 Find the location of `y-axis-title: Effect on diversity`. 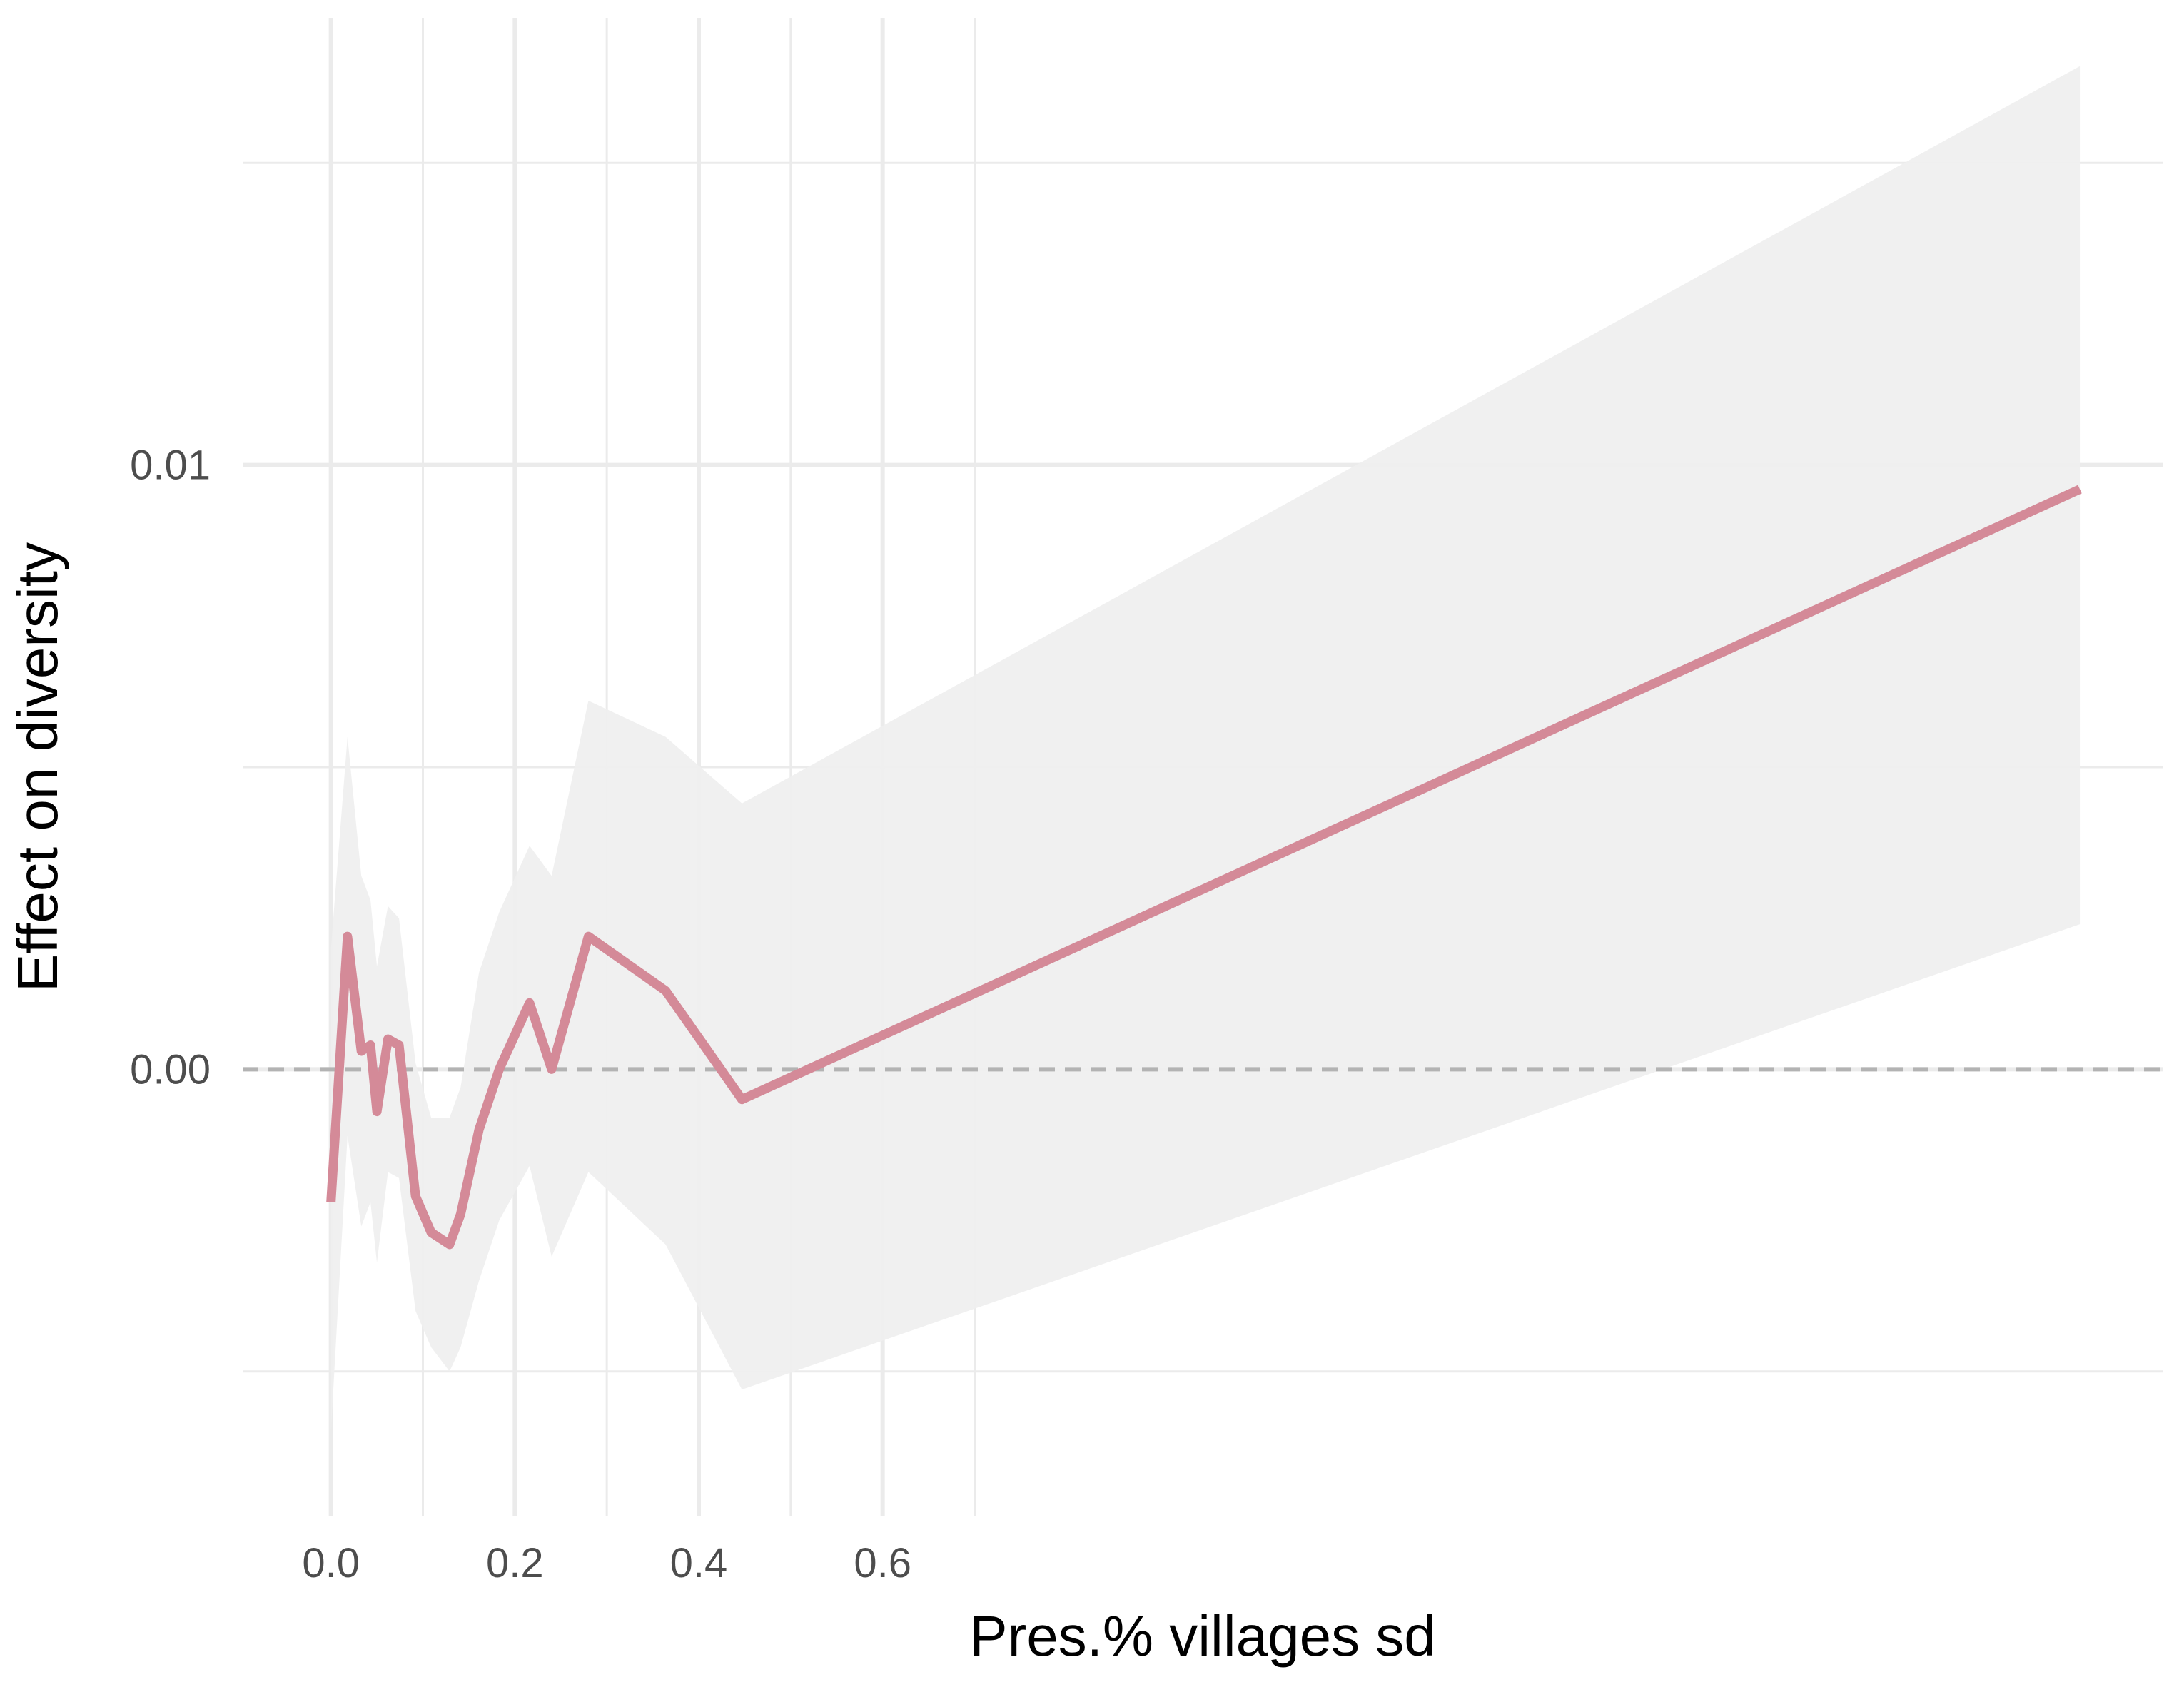

y-axis-title: Effect on diversity is located at coordinates (37, 767).